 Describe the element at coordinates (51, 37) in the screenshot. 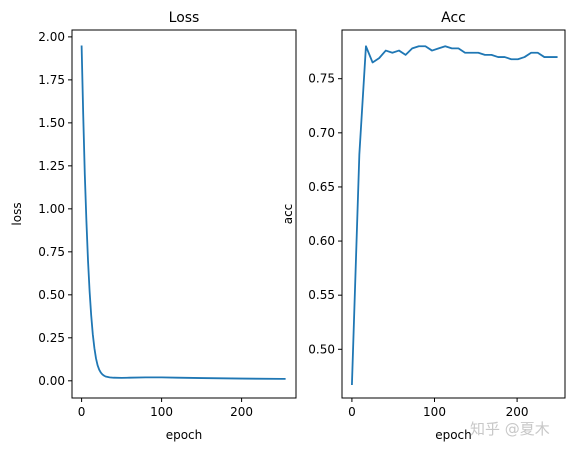

I see `y-tick-label: 2.00` at that location.